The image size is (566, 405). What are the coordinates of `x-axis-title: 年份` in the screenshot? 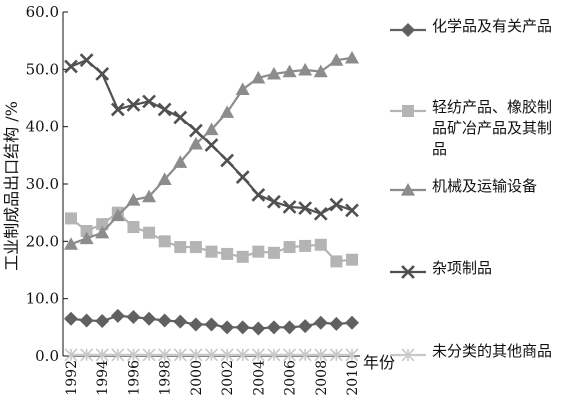 It's located at (379, 362).